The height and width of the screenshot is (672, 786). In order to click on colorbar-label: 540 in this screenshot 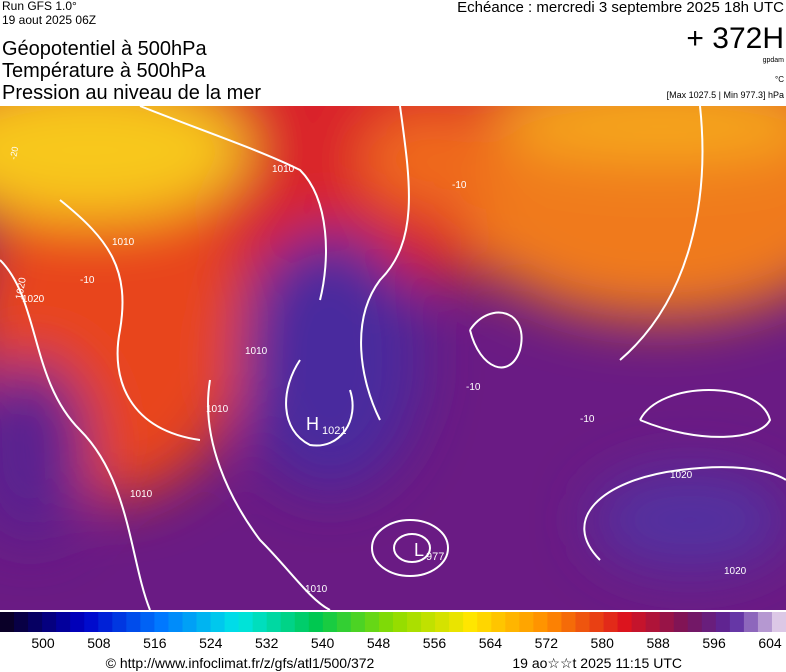, I will do `click(323, 643)`.